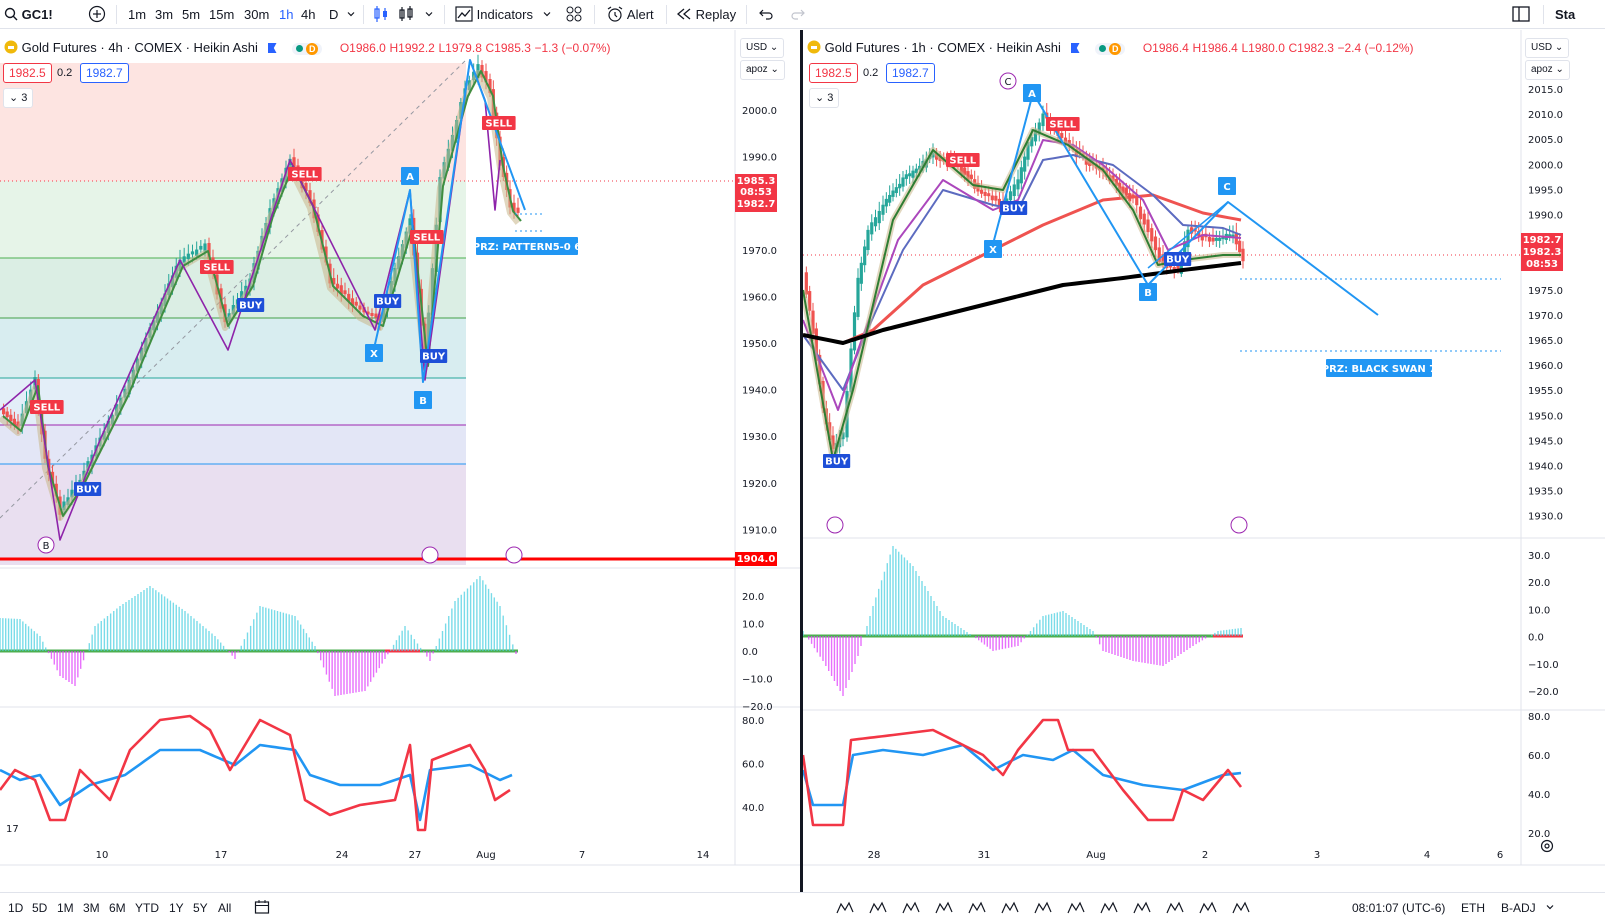 This screenshot has height=923, width=1605. I want to click on clock: 08:01:07 (UTC-6), so click(1399, 908).